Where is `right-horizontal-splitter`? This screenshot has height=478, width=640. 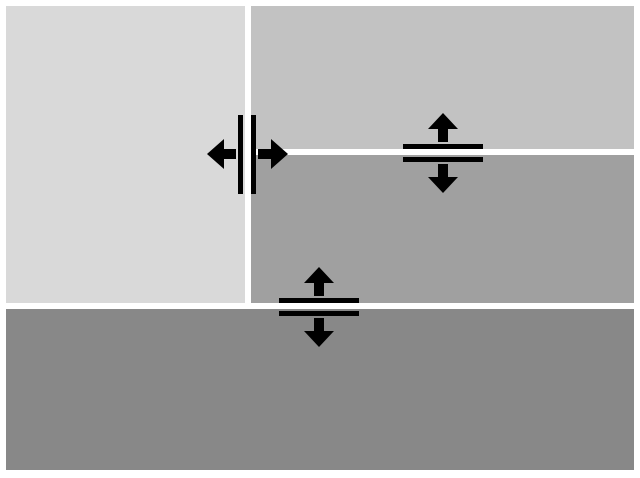
right-horizontal-splitter is located at coordinates (442, 152).